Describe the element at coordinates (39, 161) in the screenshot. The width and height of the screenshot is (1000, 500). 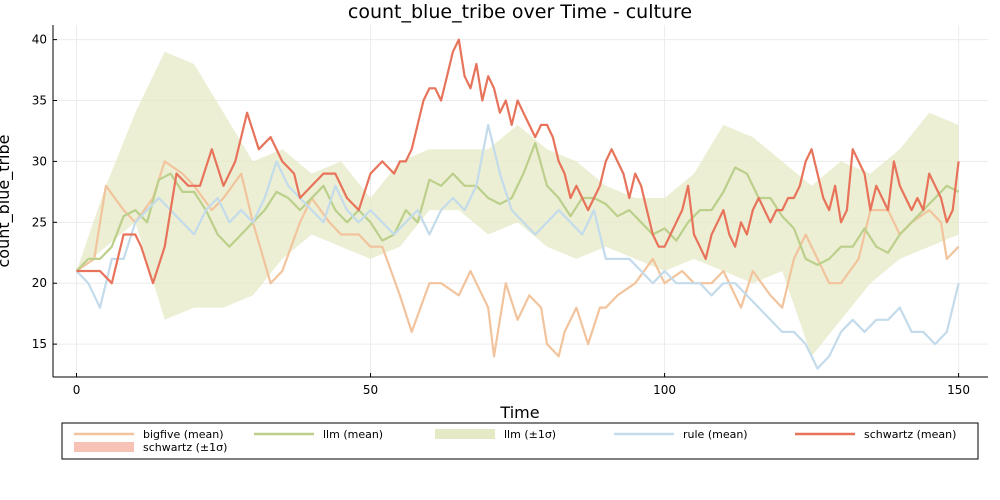
I see `y-tick-label: 30` at that location.